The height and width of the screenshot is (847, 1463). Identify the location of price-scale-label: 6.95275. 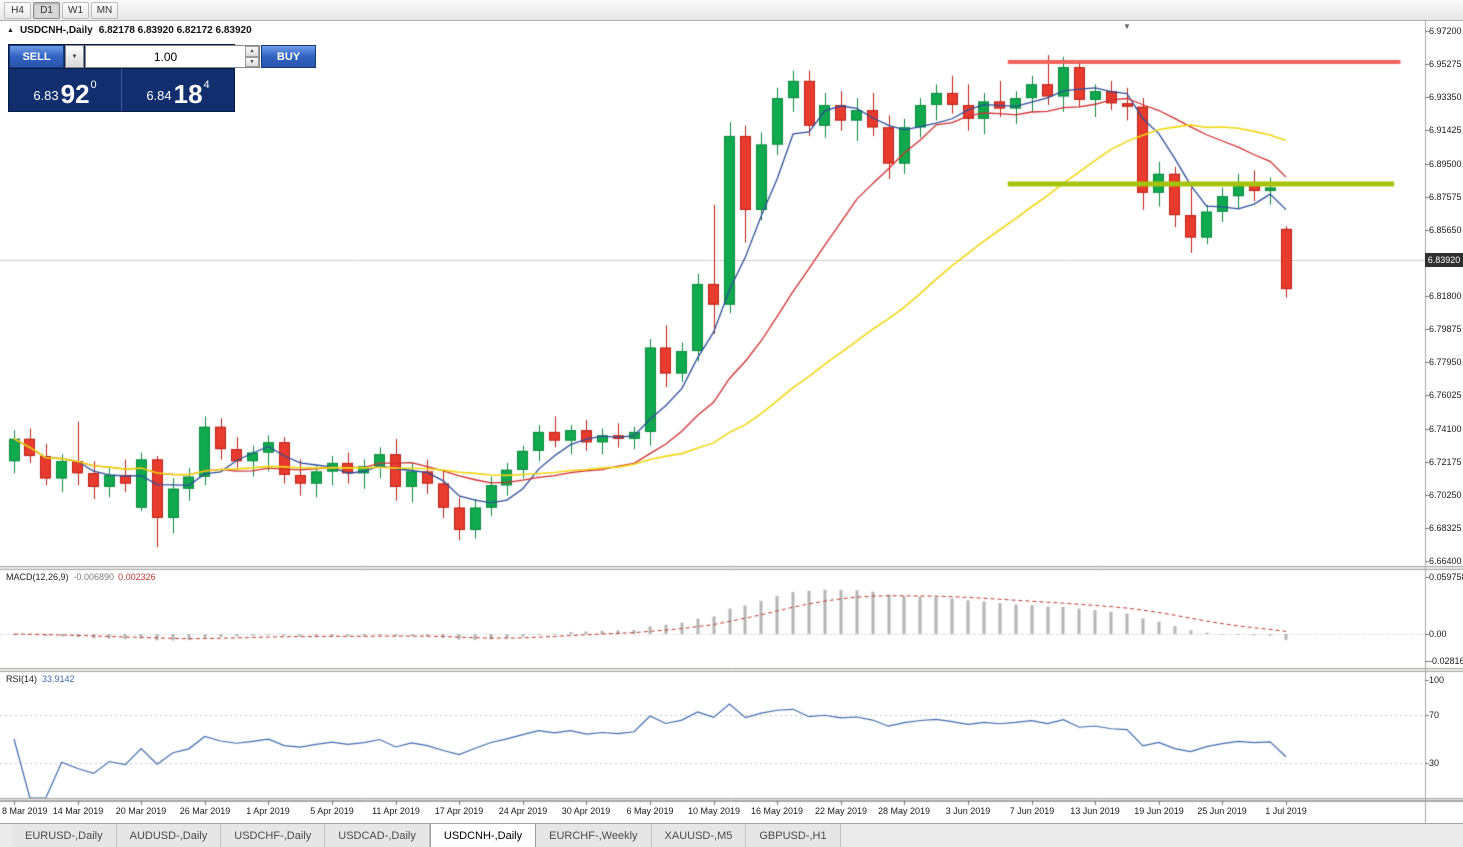
(1445, 64).